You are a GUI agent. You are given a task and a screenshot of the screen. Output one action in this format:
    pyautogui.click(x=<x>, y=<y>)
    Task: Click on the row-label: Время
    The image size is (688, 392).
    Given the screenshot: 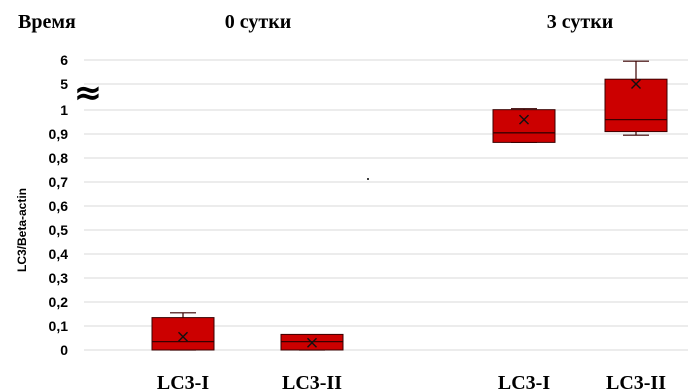 What is the action you would take?
    pyautogui.click(x=47, y=22)
    